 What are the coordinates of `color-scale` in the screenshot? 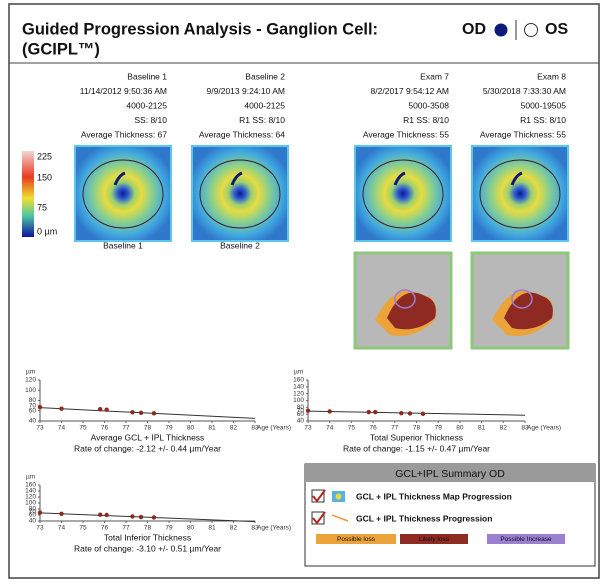 It's located at (28, 194).